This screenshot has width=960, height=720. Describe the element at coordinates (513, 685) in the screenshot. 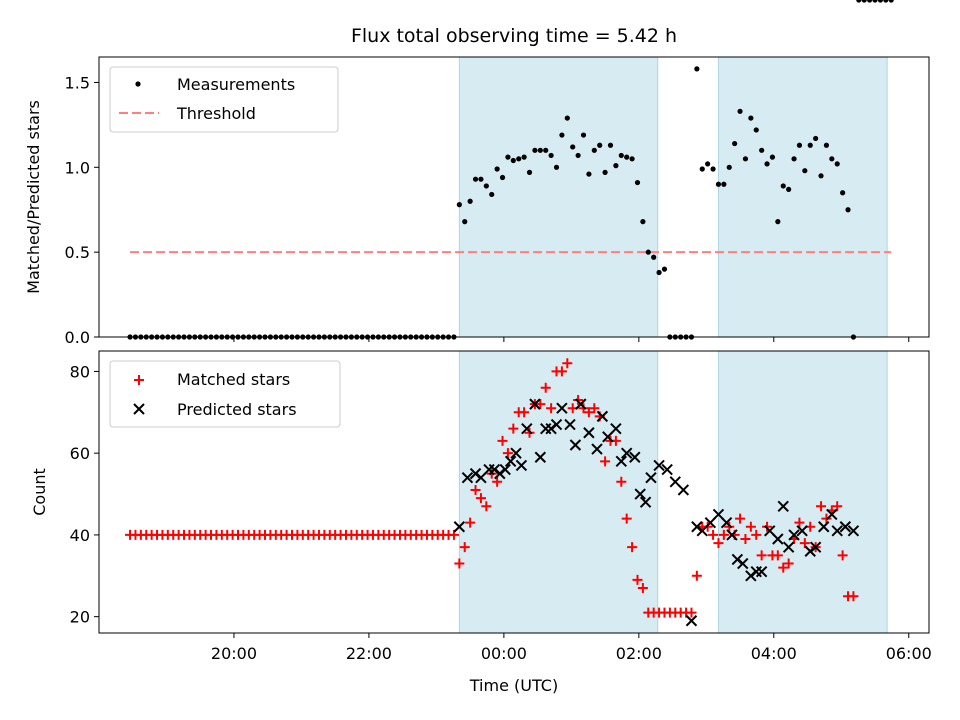

I see `x-axis-label: Time (UTC)` at that location.